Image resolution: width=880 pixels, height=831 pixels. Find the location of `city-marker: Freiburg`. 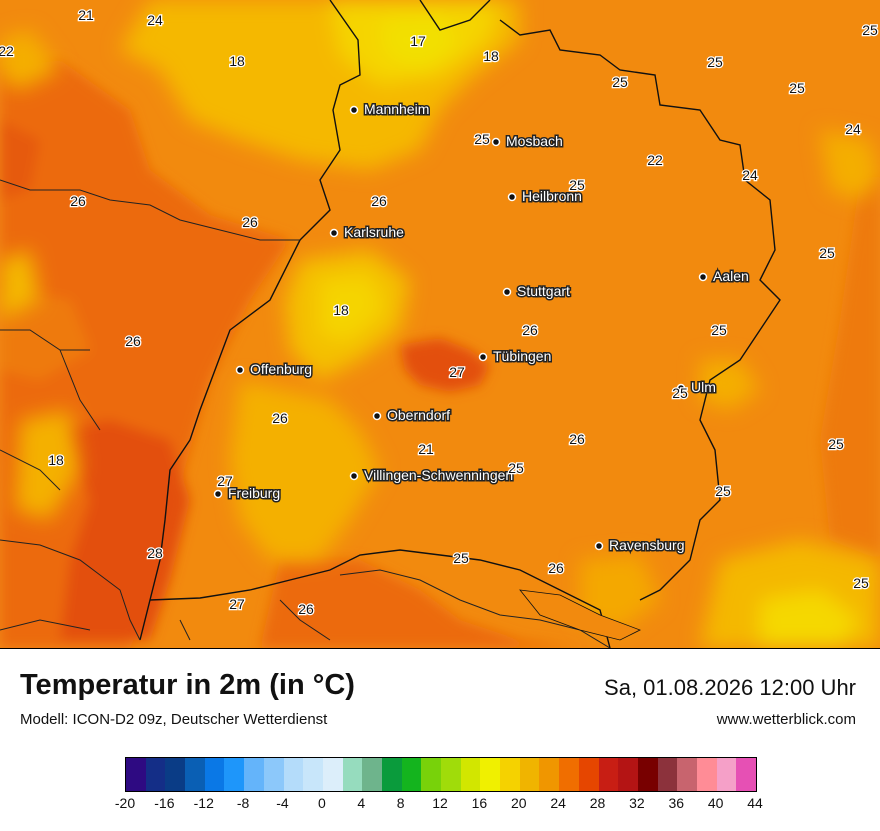

city-marker: Freiburg is located at coordinates (247, 493).